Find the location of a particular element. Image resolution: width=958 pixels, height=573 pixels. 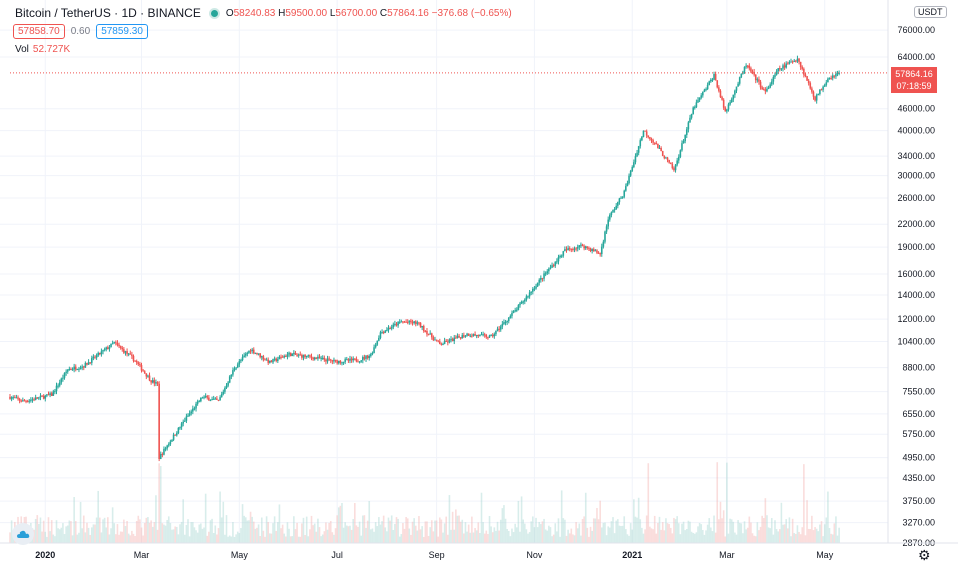

time-axis: 2020 Mar May Jul Sep Nov 2021 Mar May is located at coordinates (434, 555).